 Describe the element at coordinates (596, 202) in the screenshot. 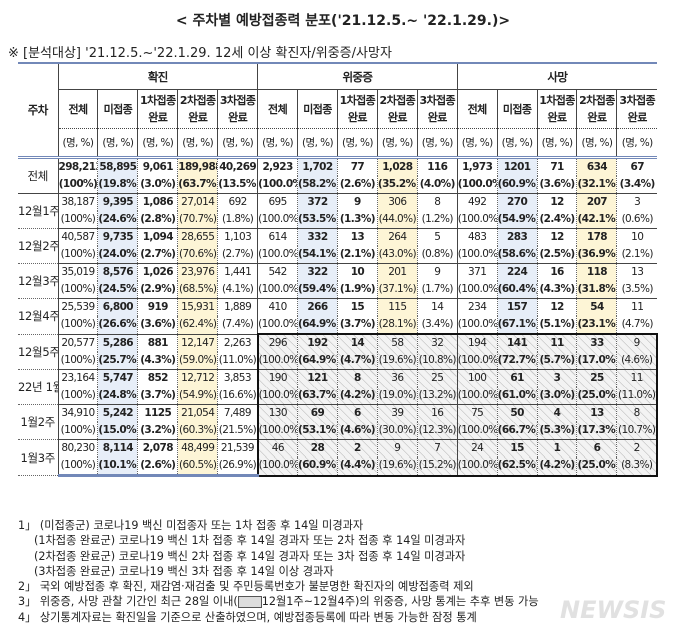

I see `cell-count: 207` at that location.